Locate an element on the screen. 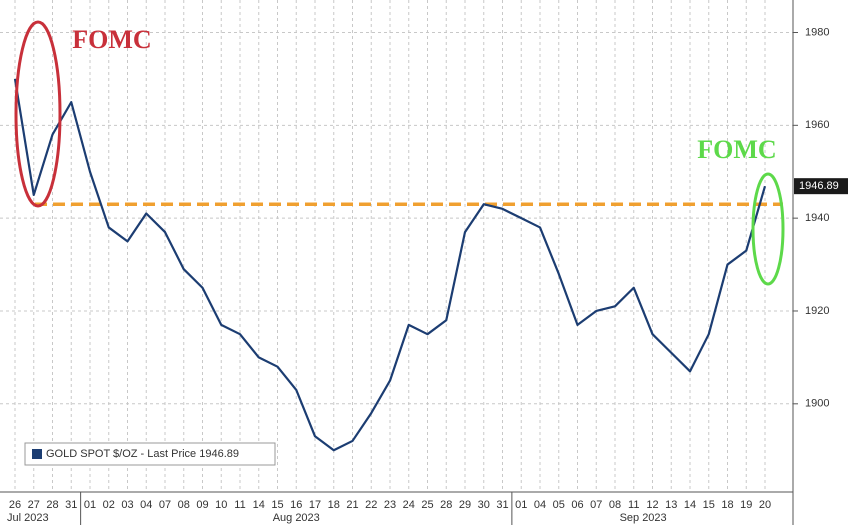 The width and height of the screenshot is (848, 530). legend-label: GOLD SPOT $/OZ - Last Price 1946.89 is located at coordinates (142, 454).